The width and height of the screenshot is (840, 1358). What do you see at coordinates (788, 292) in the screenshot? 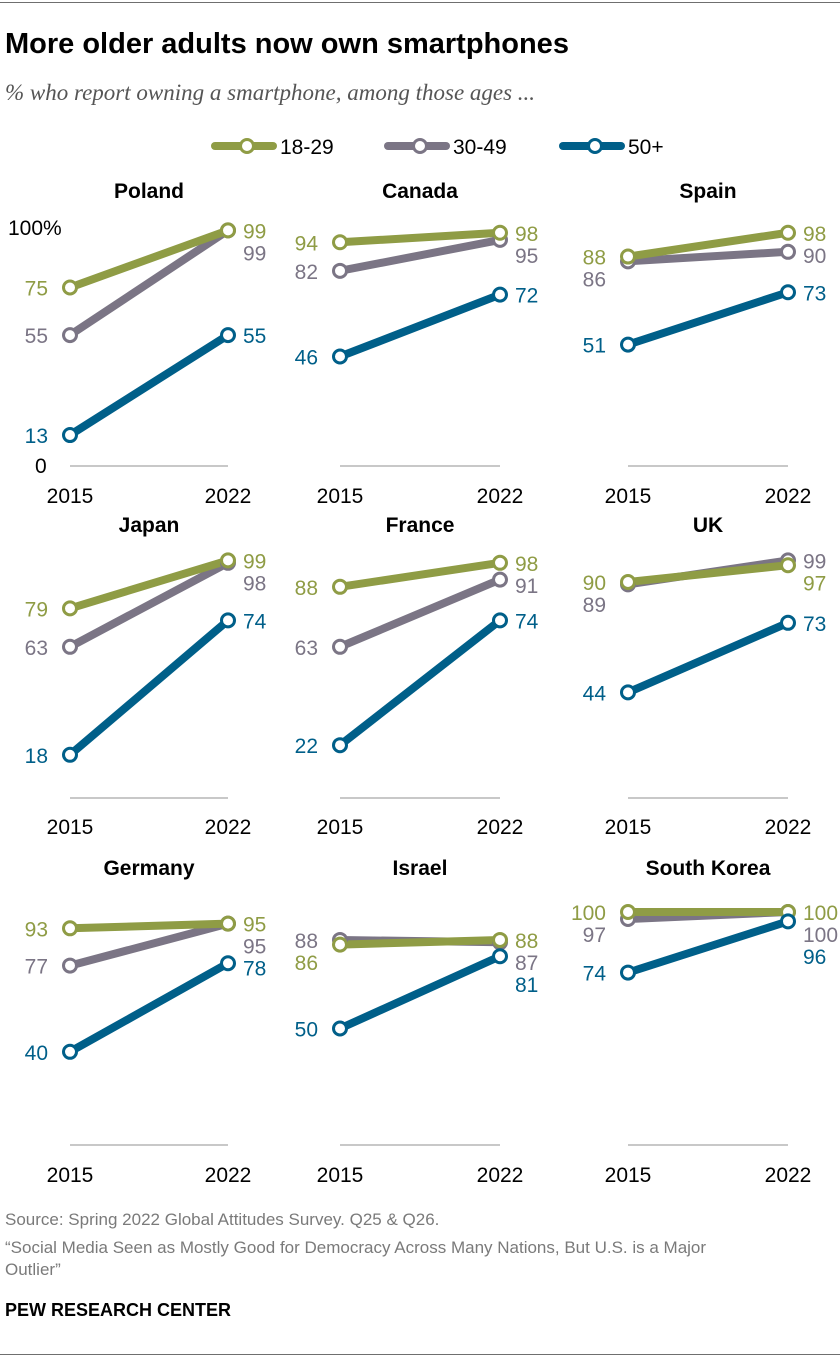
I see `point-spain-50-2022` at bounding box center [788, 292].